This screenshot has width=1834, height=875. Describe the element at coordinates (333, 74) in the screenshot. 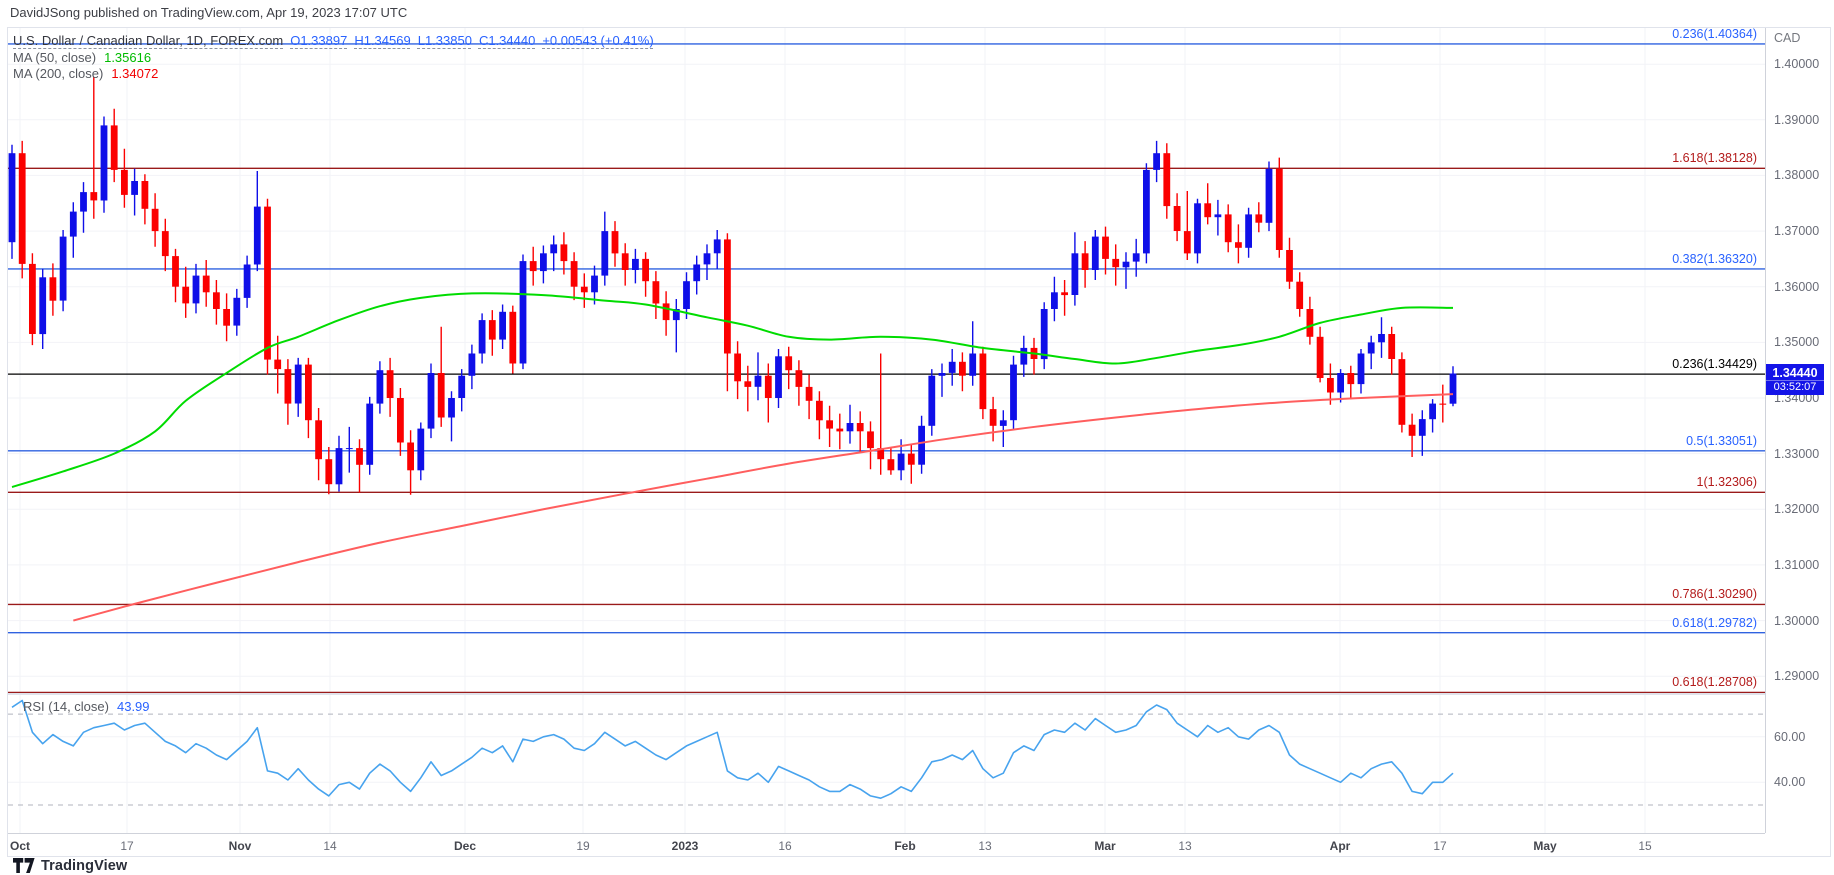

I see `ma200-legend-row: MA (200, close) 1.34072` at that location.